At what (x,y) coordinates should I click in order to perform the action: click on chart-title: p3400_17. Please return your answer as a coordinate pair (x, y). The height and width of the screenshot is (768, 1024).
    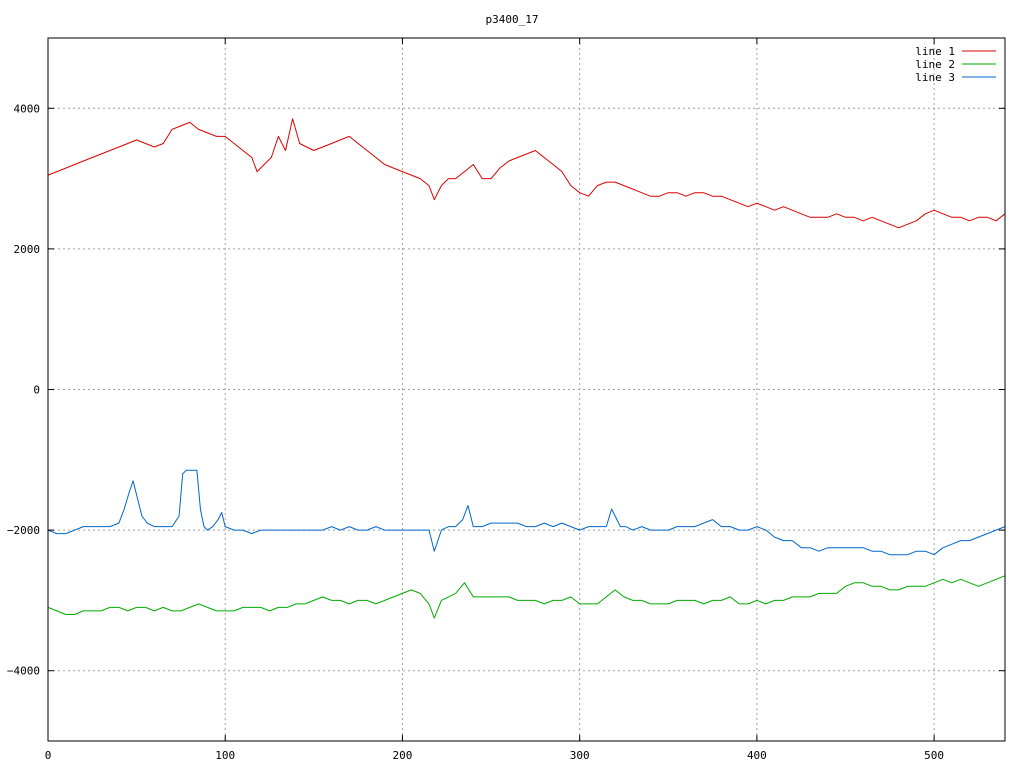
    Looking at the image, I should click on (512, 19).